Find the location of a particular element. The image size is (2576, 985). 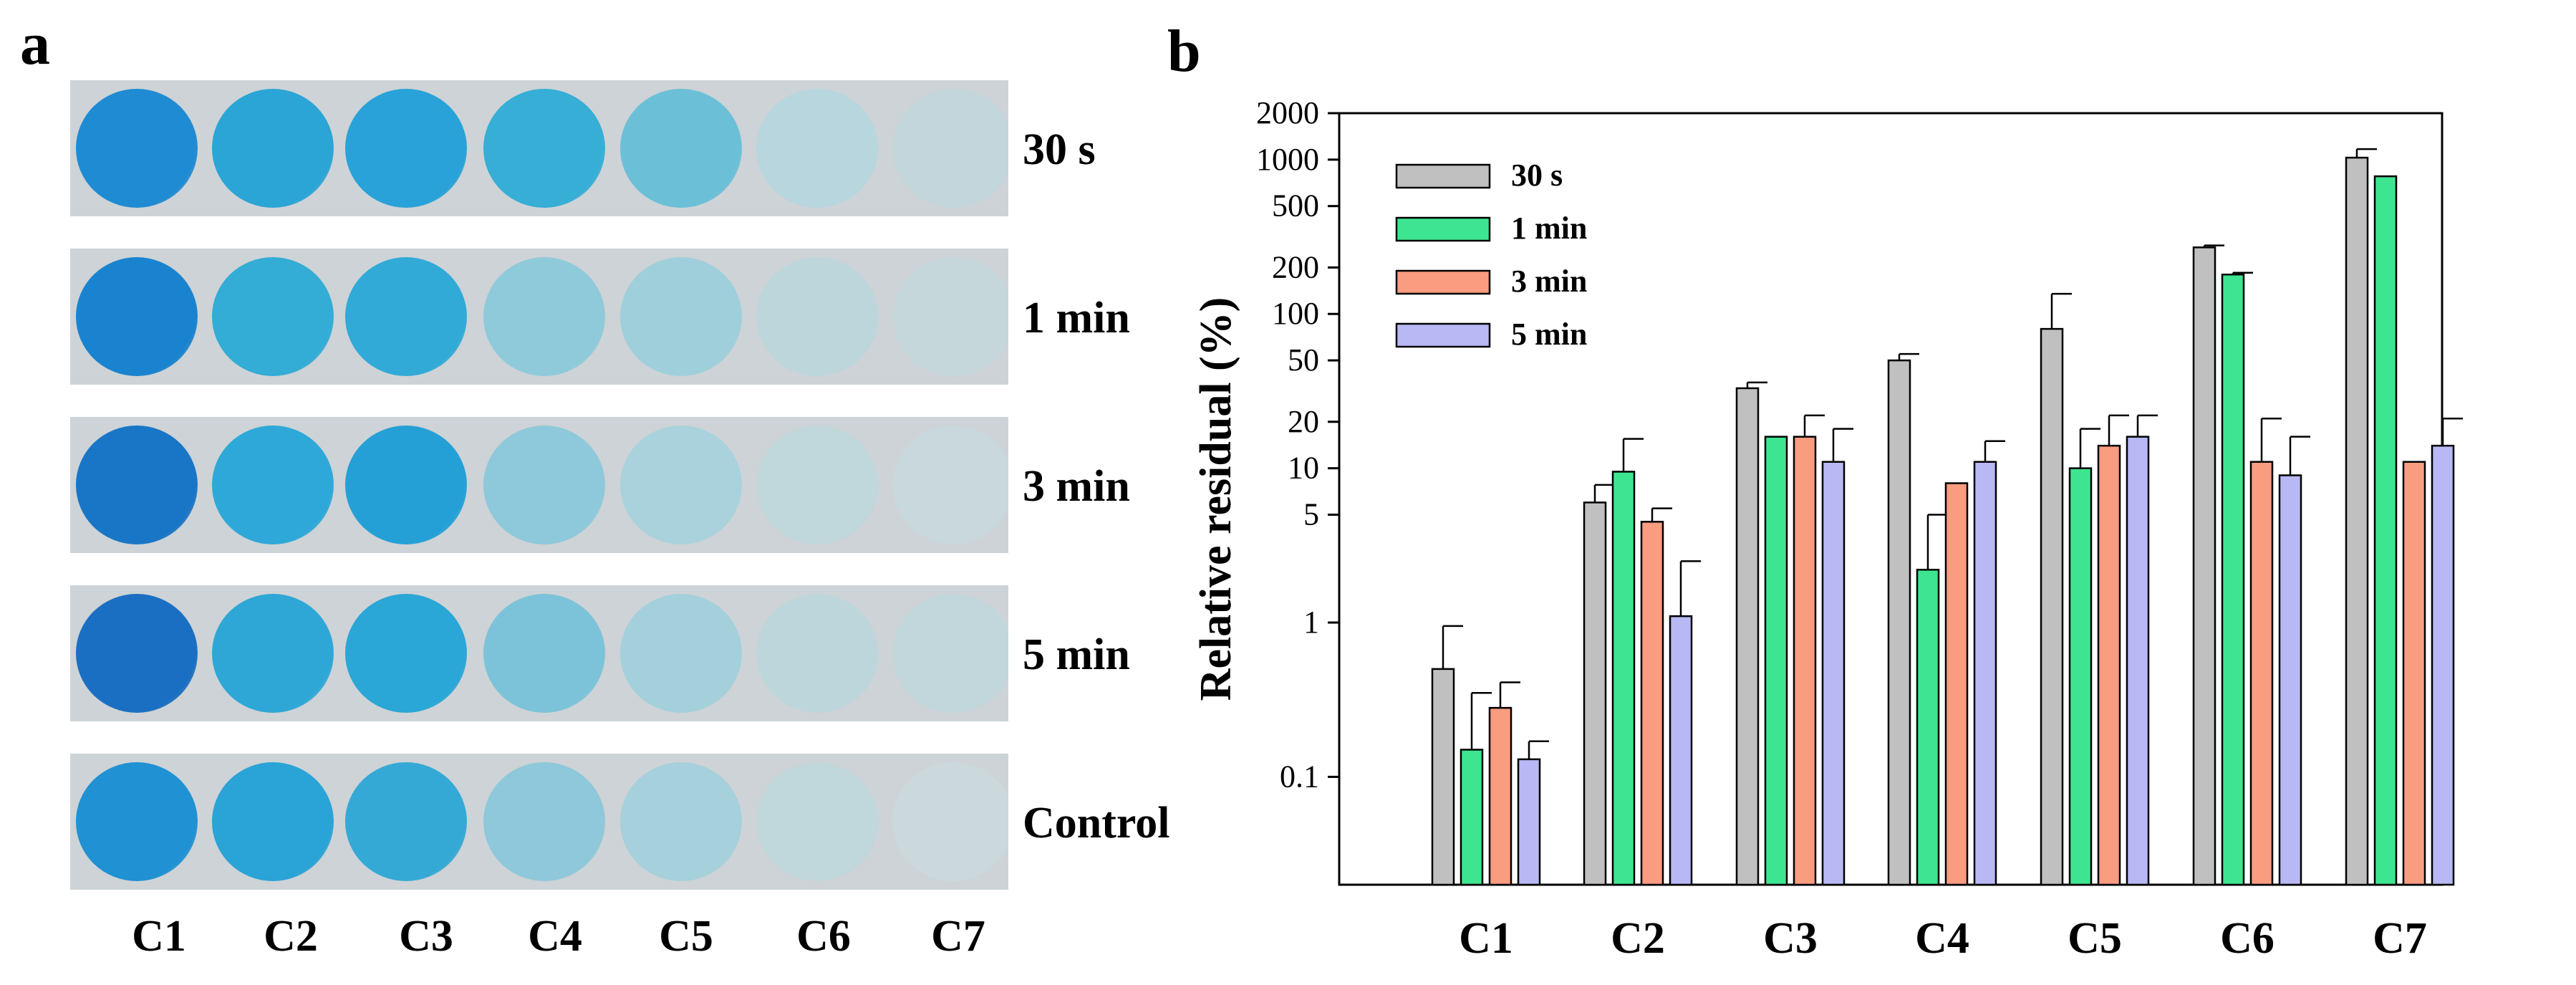

y-tick-label: 50 is located at coordinates (1303, 360).